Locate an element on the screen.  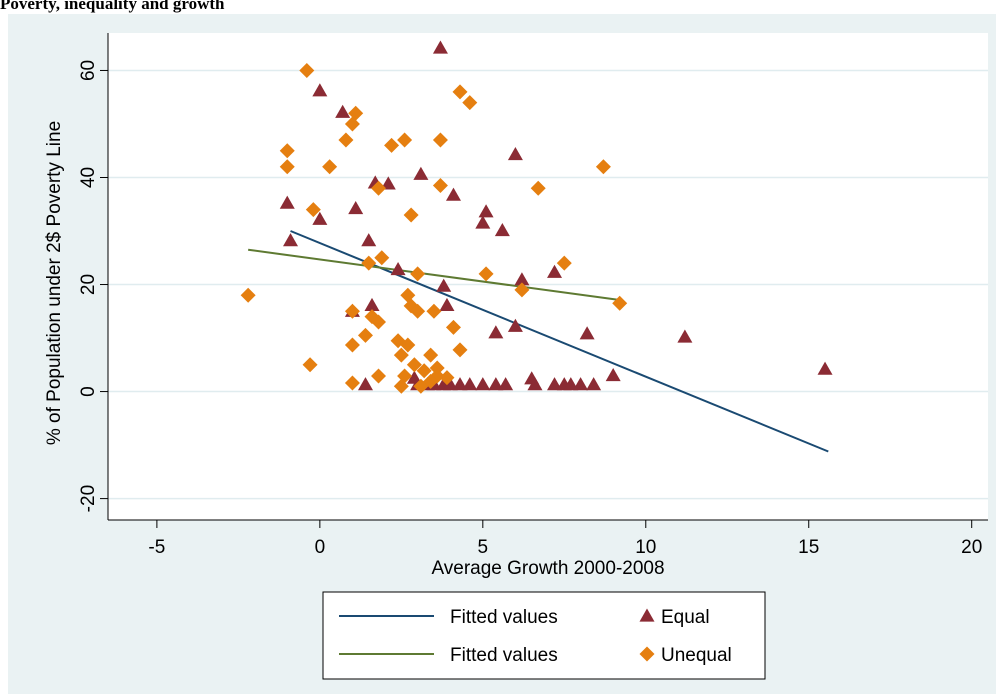
legend-diamond-key is located at coordinates (647, 654).